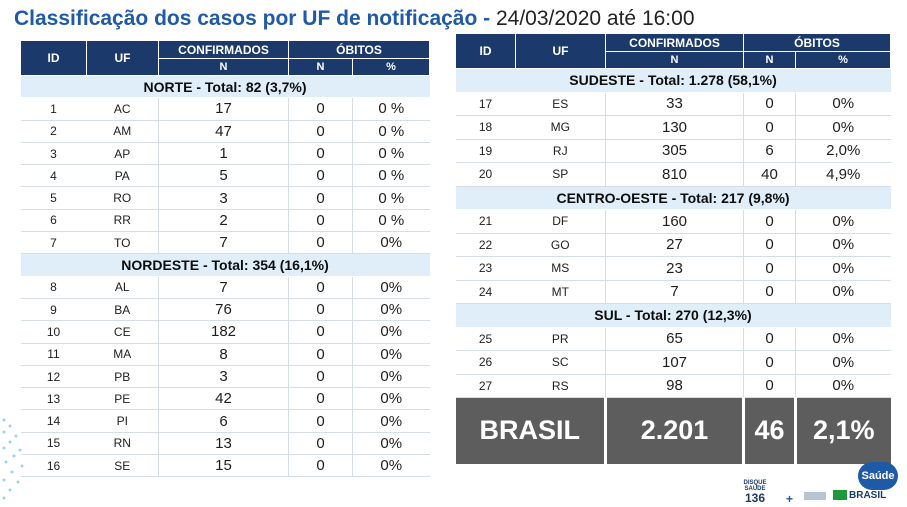  Describe the element at coordinates (122, 198) in the screenshot. I see `cell-uf: RO` at that location.